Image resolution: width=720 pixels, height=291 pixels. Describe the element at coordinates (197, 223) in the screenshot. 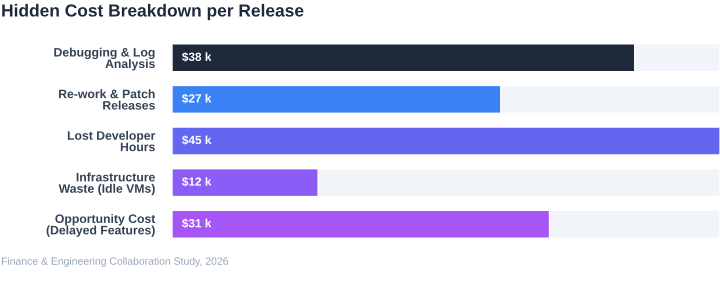

I see `data-label: $31 k` at that location.